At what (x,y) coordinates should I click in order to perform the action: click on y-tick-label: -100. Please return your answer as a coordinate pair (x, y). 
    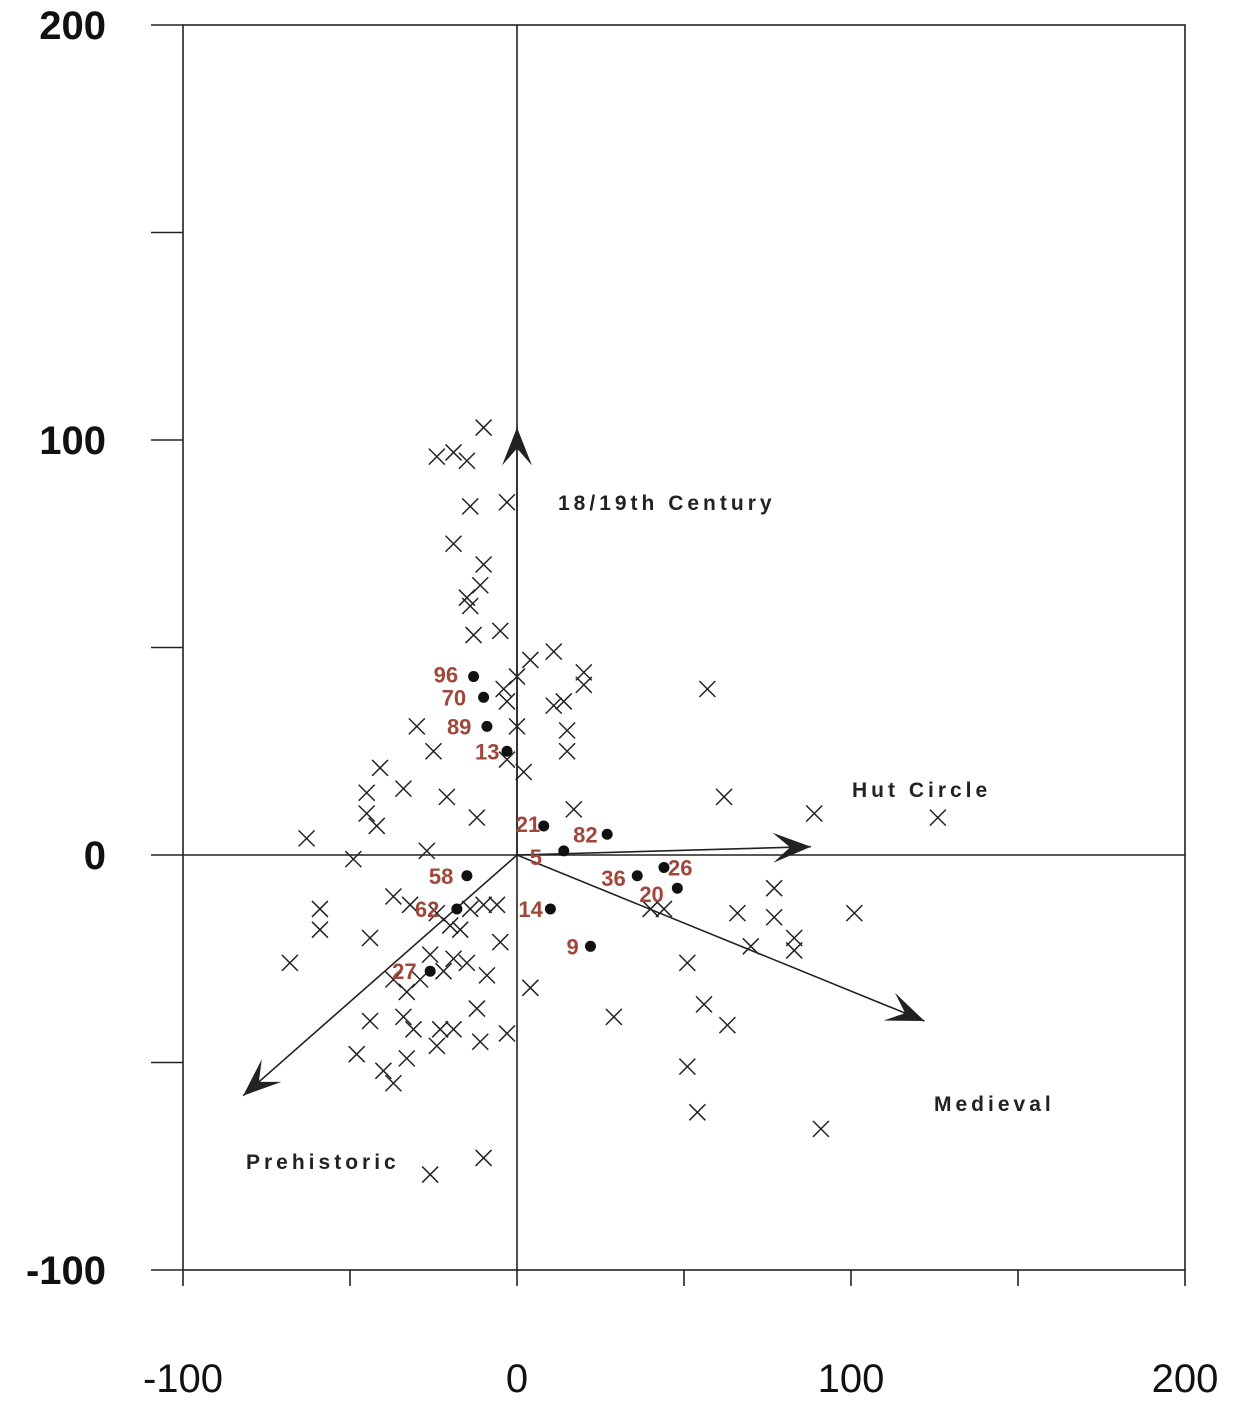
    Looking at the image, I should click on (66, 1271).